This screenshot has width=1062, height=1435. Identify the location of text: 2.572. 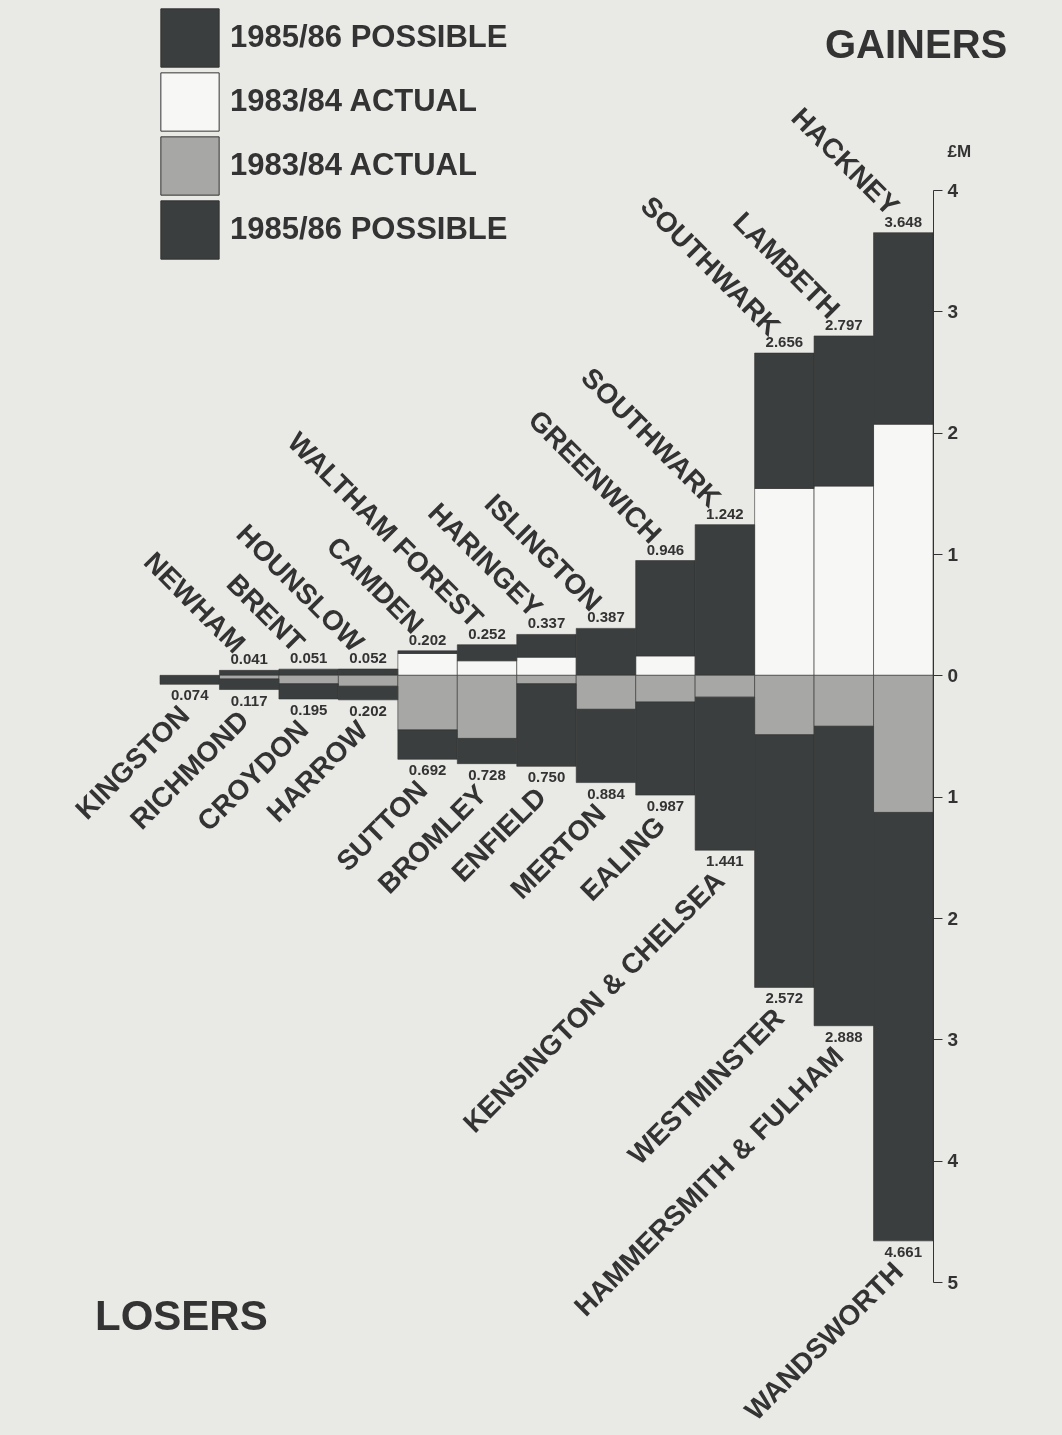
(784, 998).